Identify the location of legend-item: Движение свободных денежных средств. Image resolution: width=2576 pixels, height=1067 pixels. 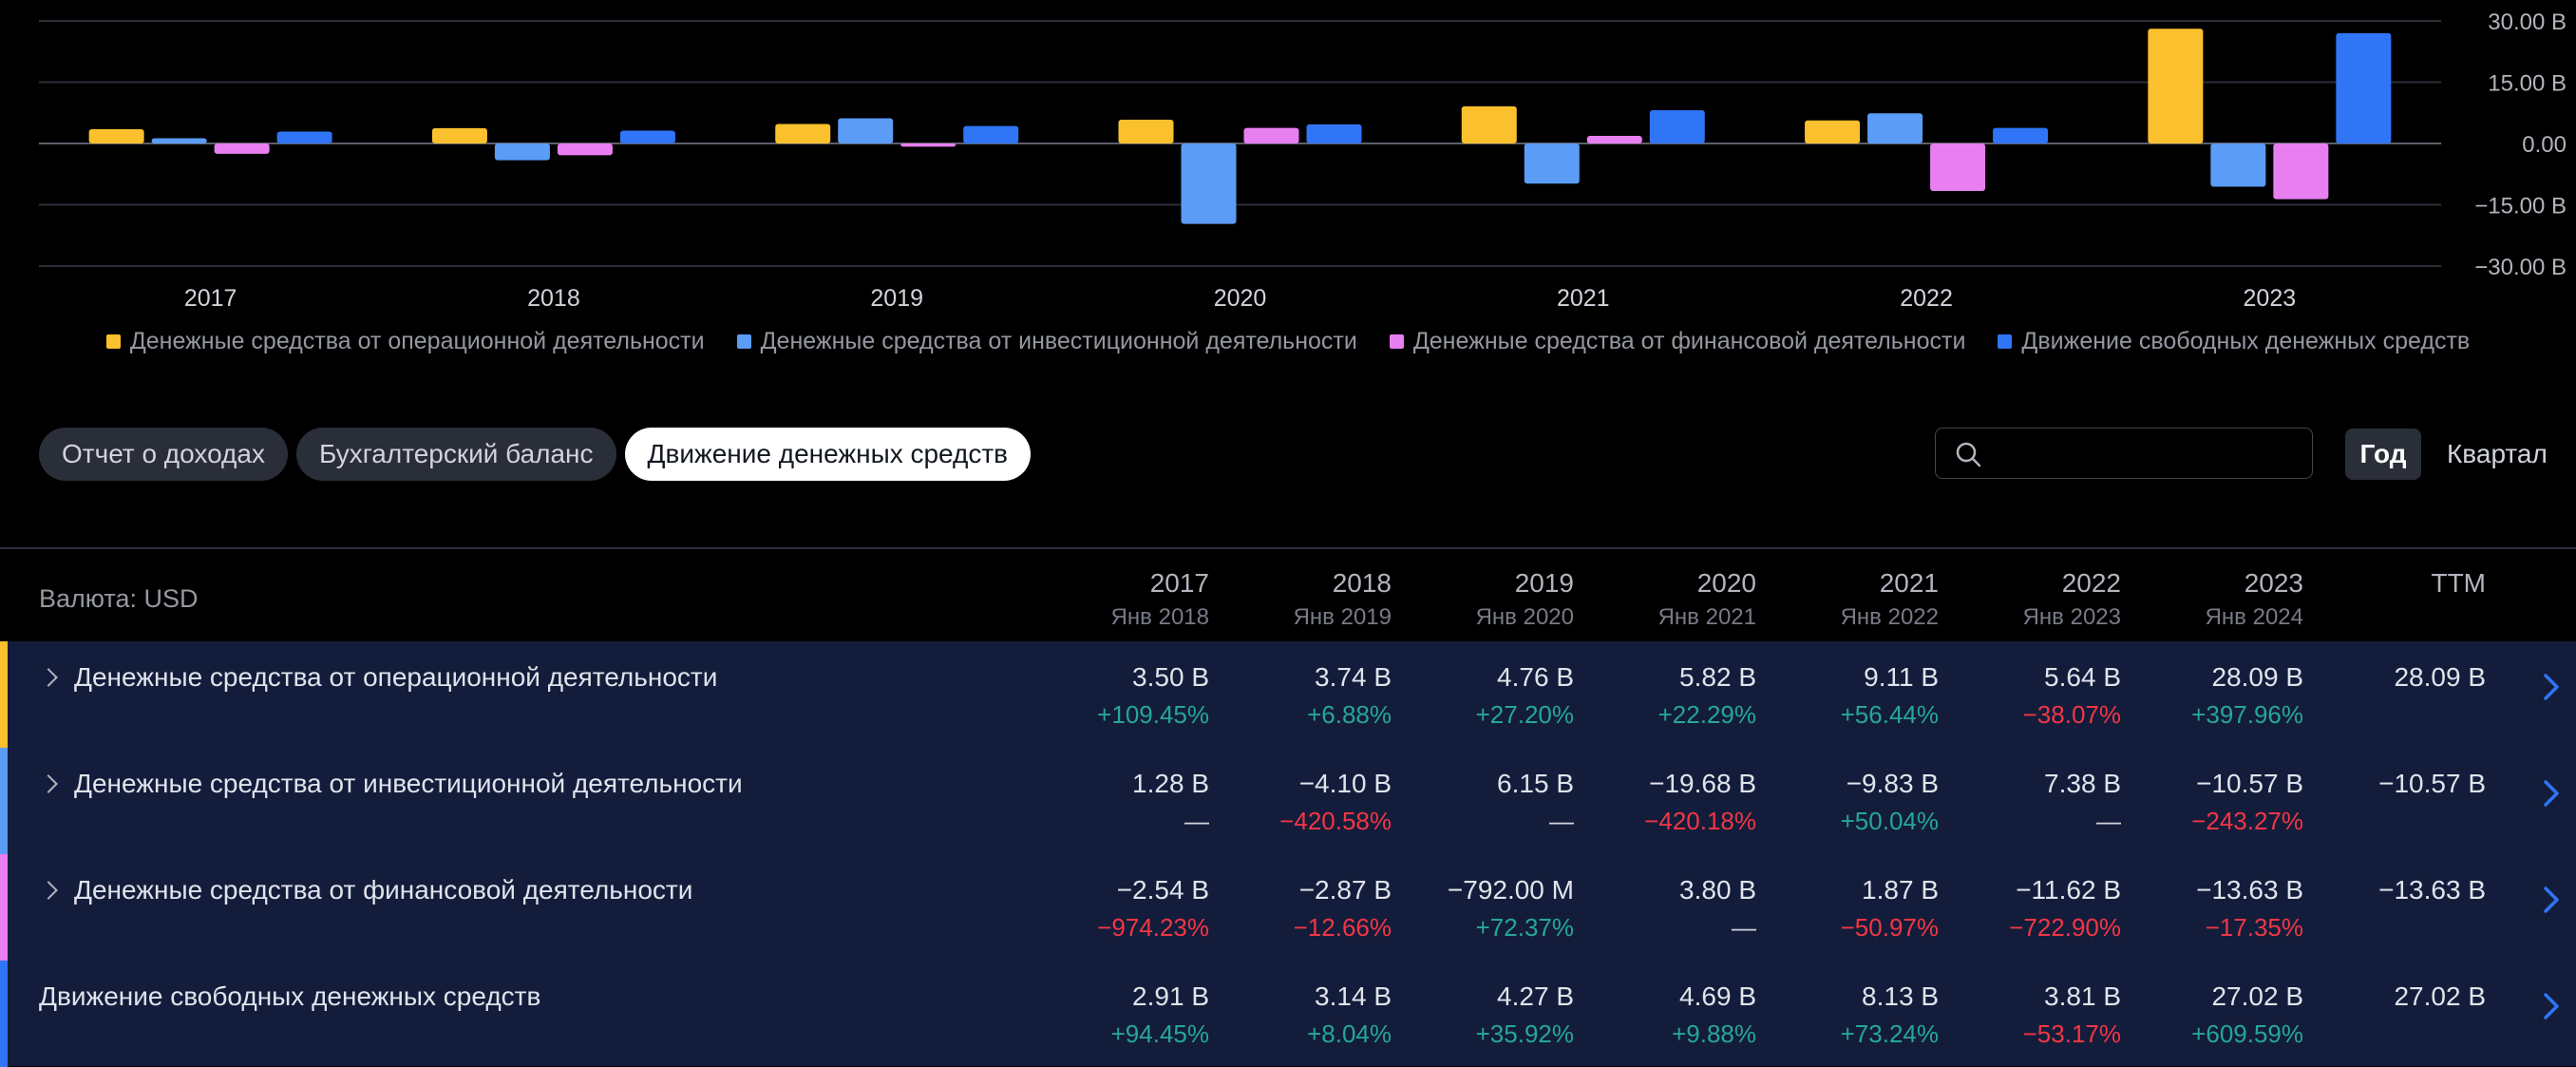
(2234, 341).